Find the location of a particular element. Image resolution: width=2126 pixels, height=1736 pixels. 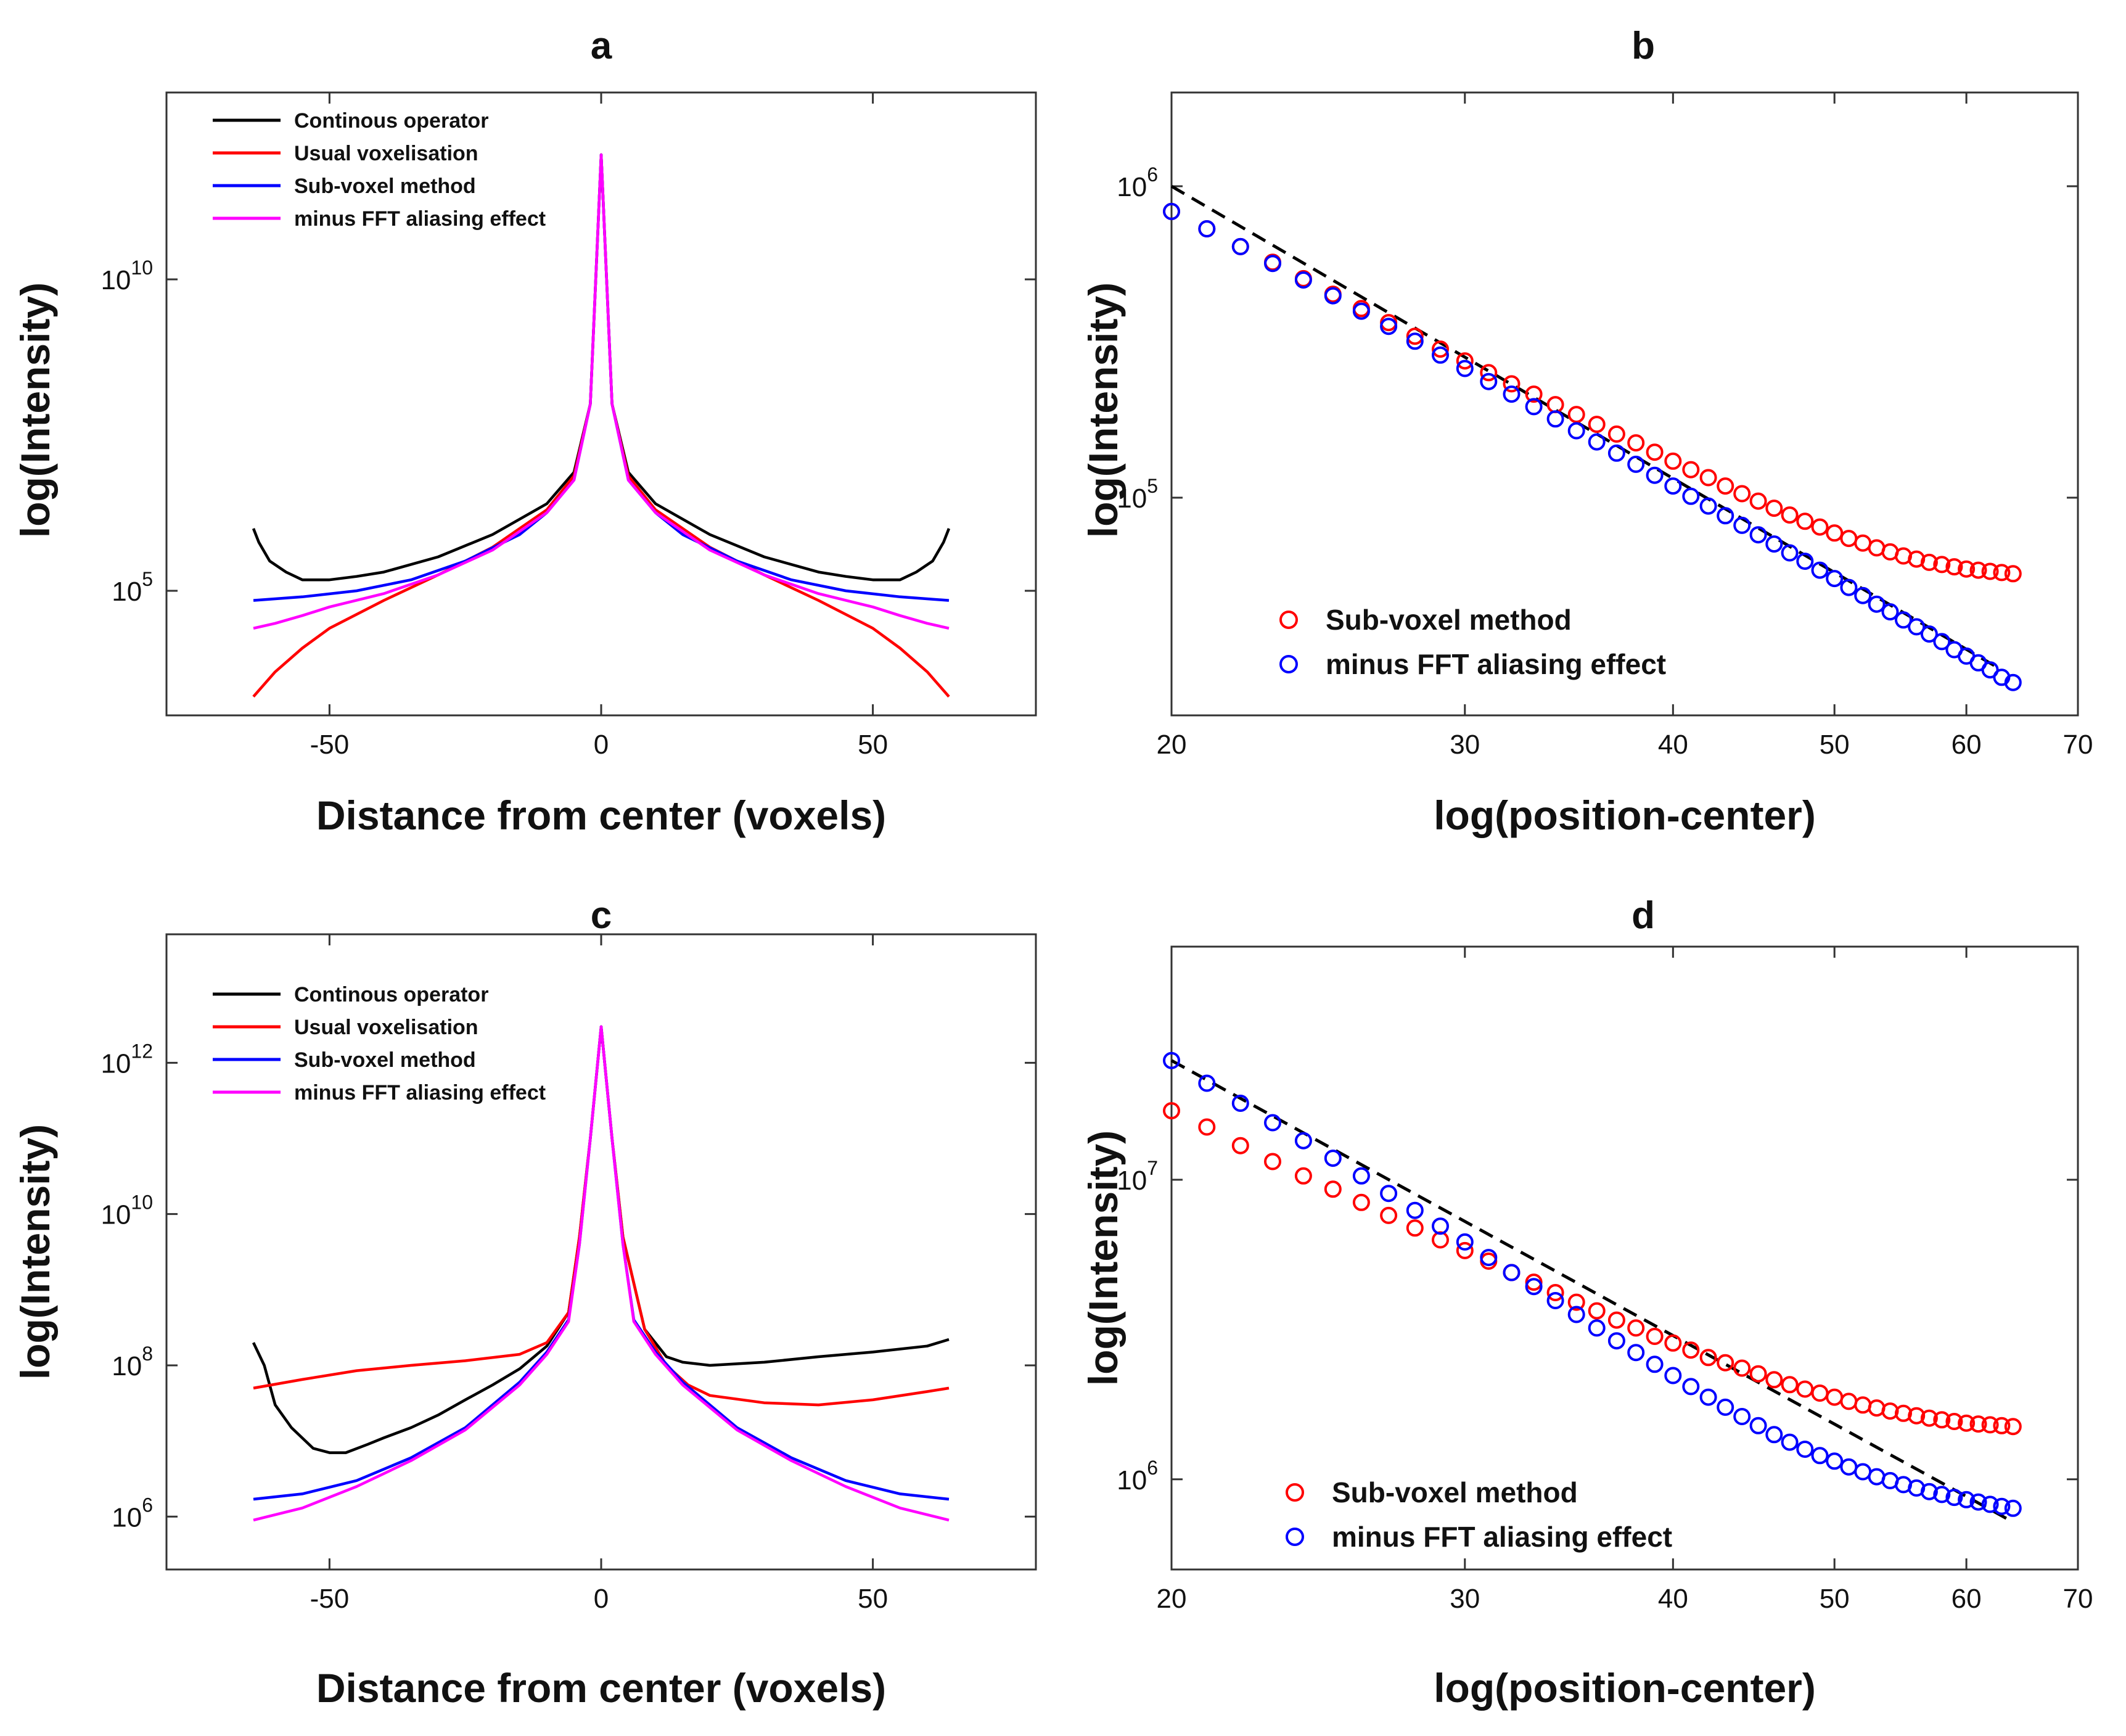

x-tick-label: 60 is located at coordinates (1967, 1599).